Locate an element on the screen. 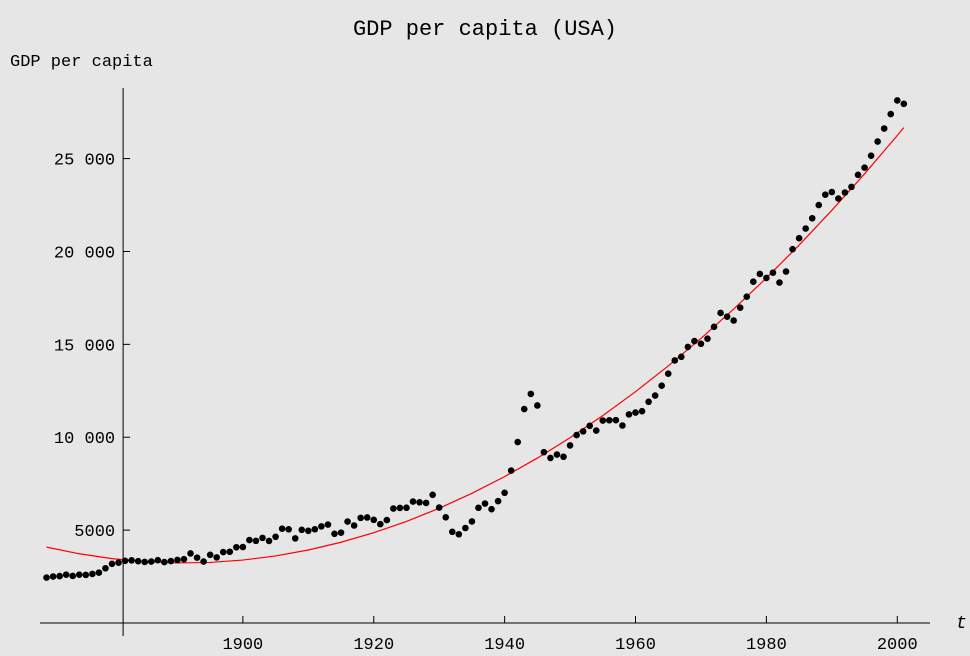  y-tick-label: 20 000 is located at coordinates (84, 253).